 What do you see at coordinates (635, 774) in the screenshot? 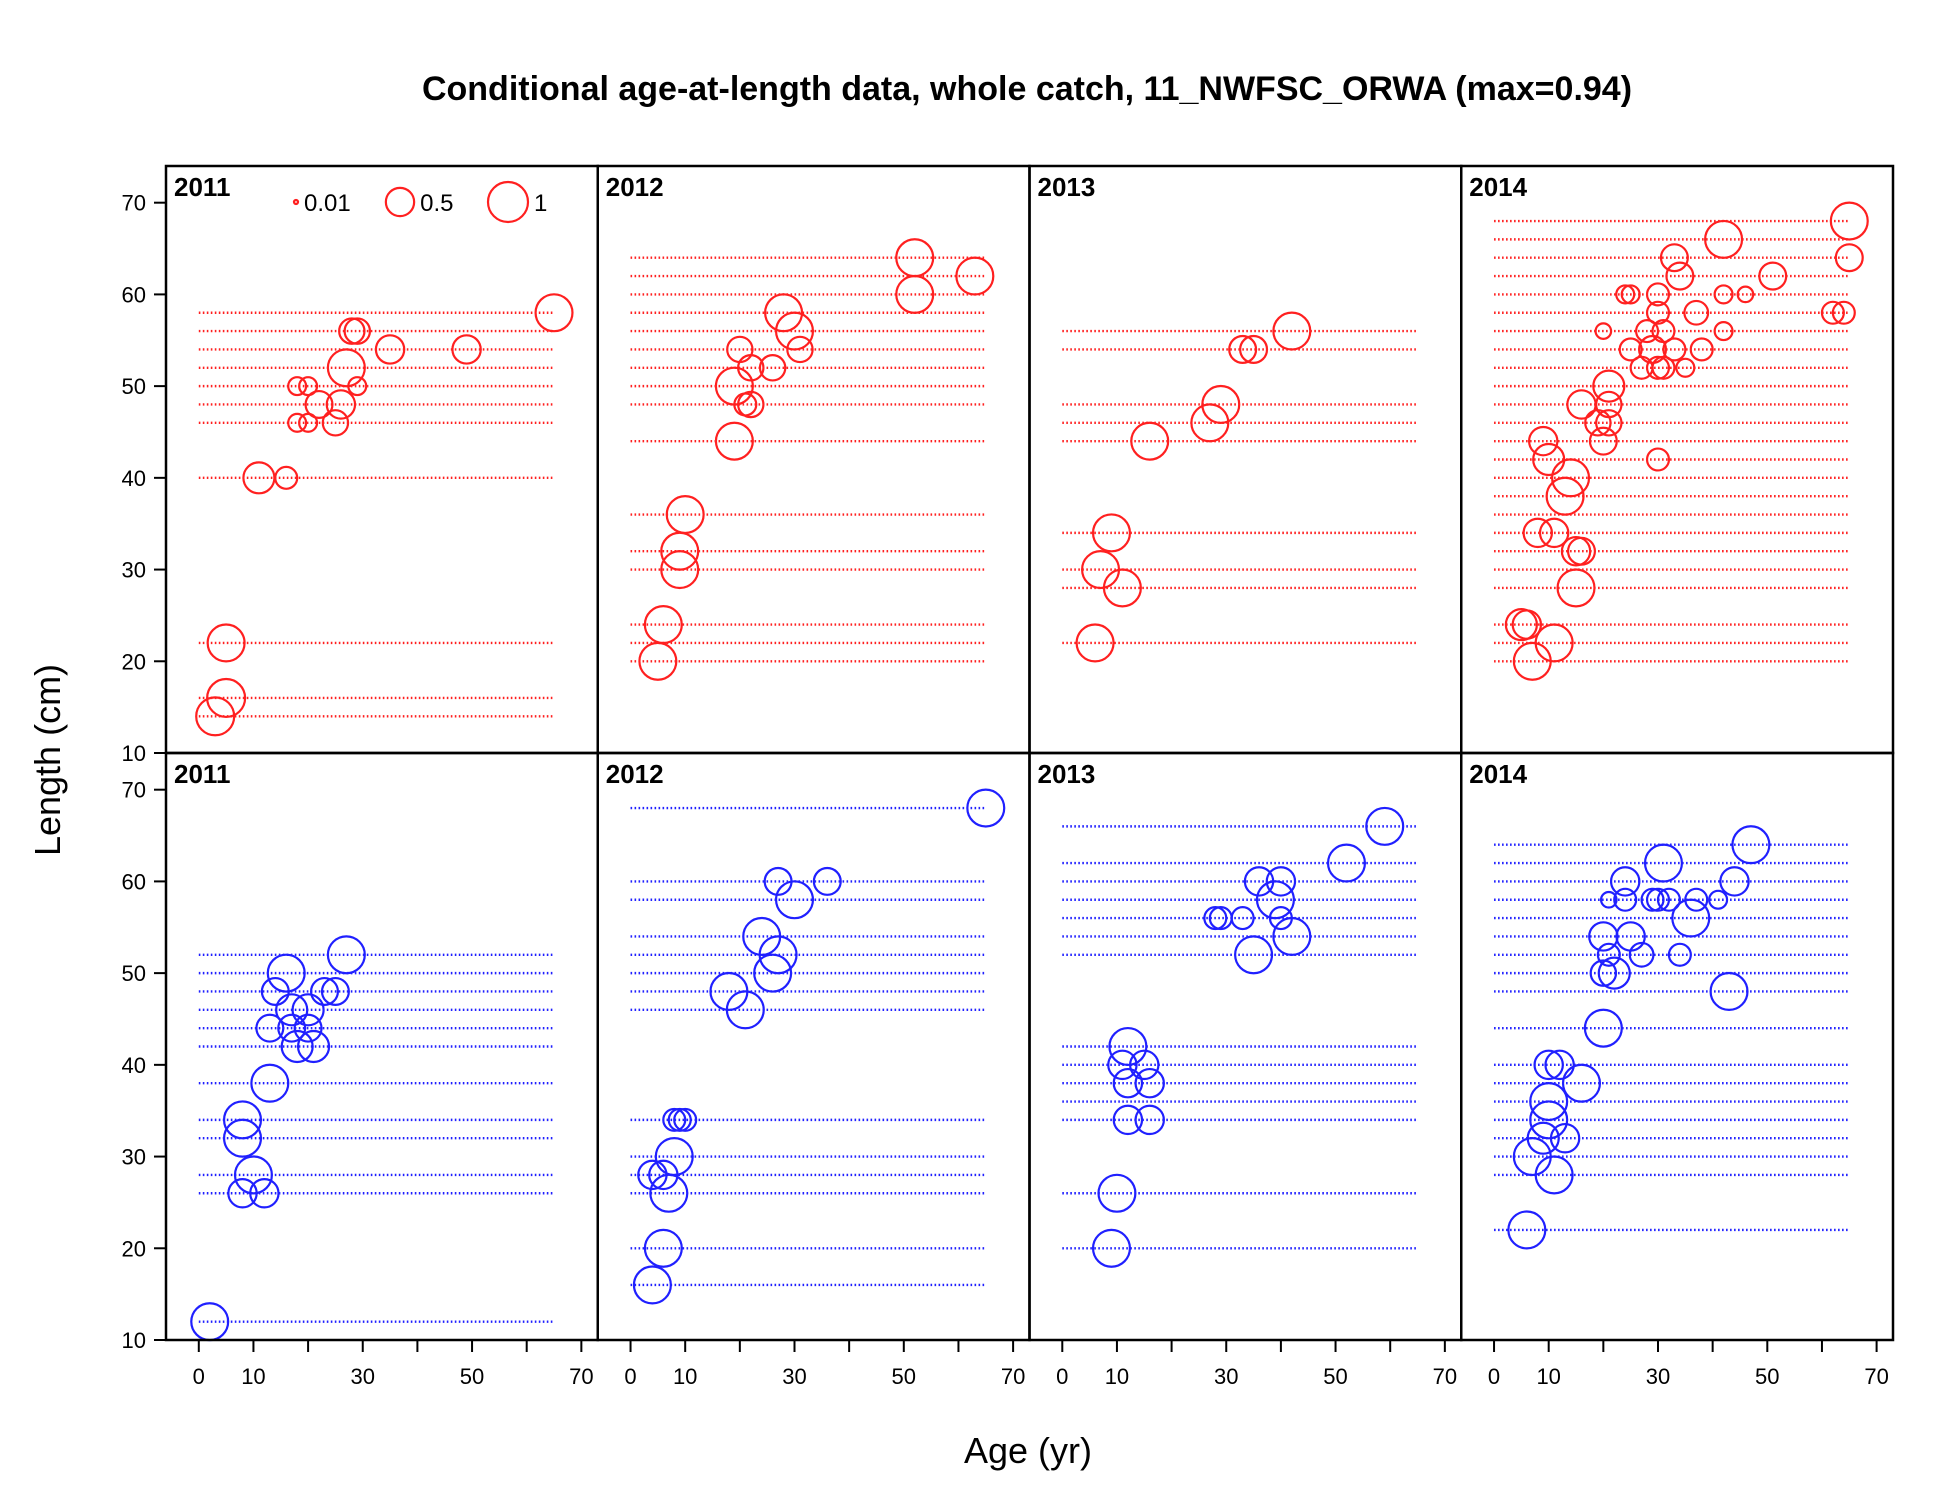
I see `panel-year-label: 2012` at bounding box center [635, 774].